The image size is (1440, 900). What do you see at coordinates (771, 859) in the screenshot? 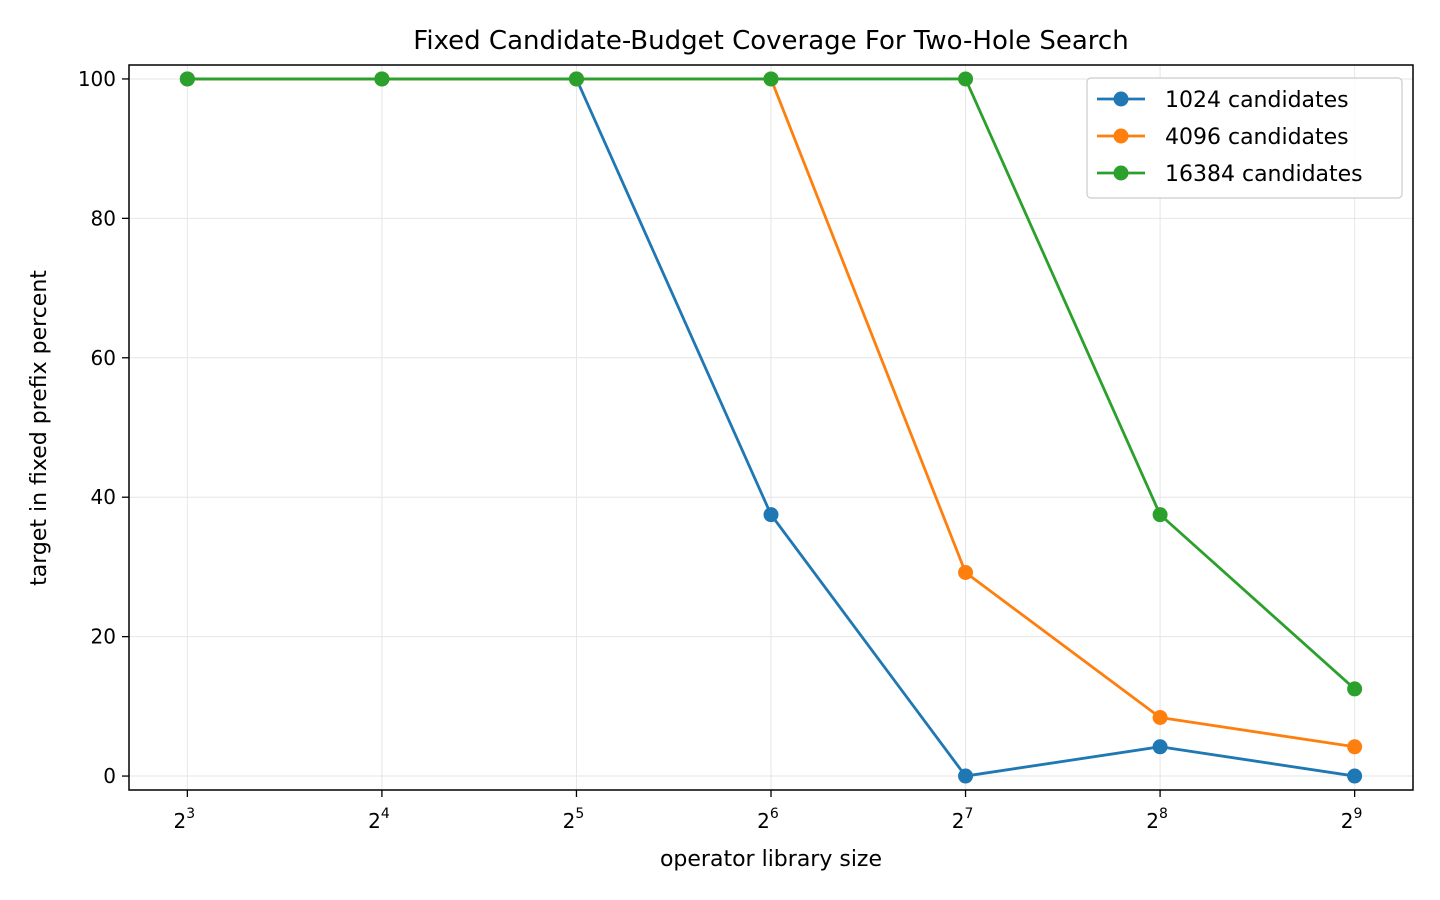
I see `x-axis-label: operator library size` at bounding box center [771, 859].